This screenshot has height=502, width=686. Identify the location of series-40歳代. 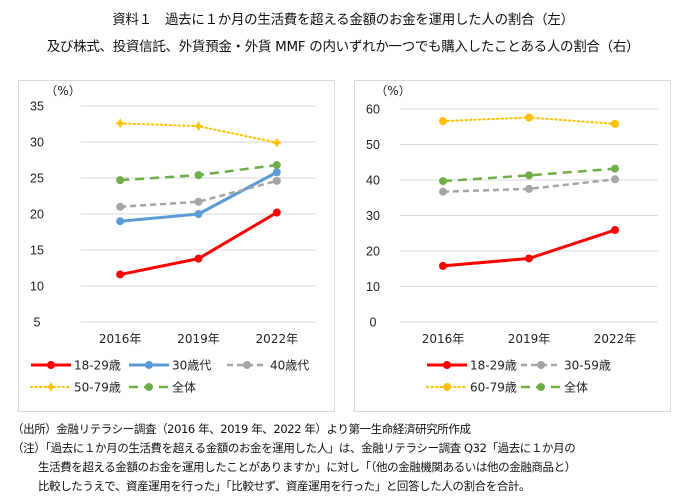
(198, 193).